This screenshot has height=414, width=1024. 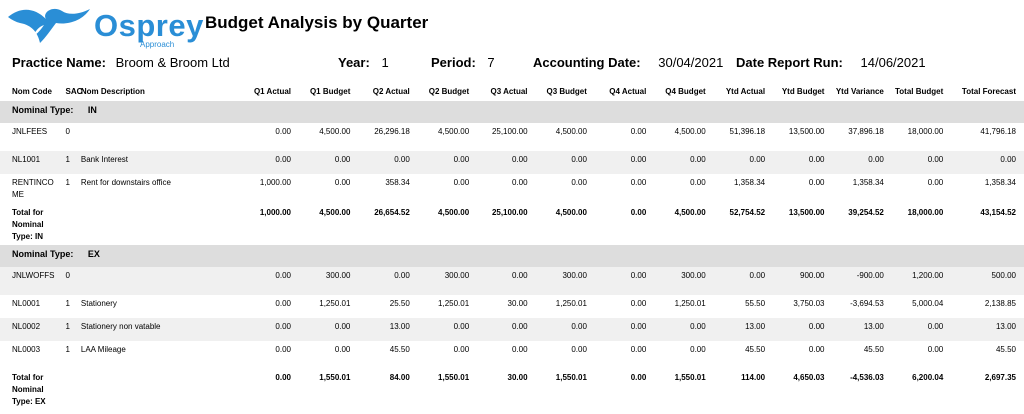 I want to click on nom-description, so click(x=161, y=137).